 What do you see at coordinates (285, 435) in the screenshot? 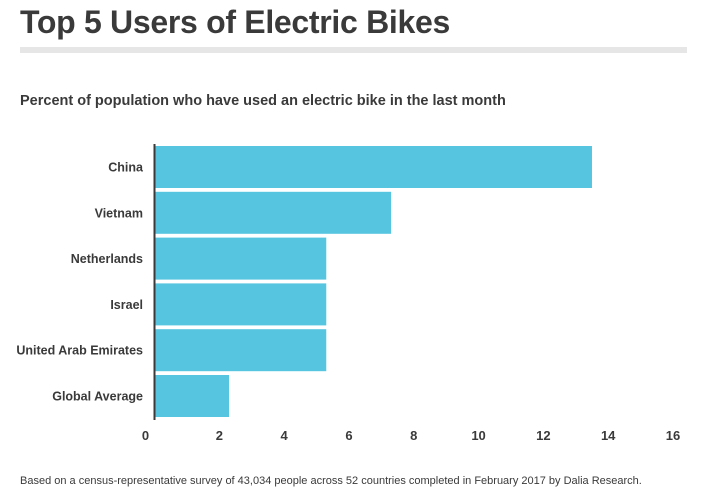
I see `x-tick-label-2: 4` at bounding box center [285, 435].